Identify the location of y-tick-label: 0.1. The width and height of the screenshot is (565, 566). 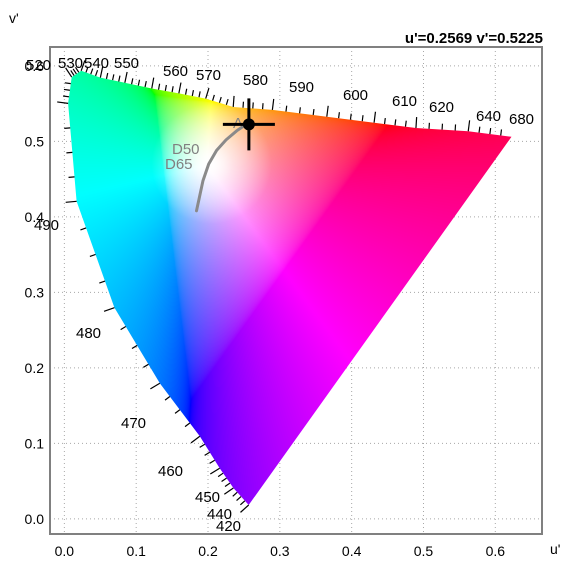
(35, 443).